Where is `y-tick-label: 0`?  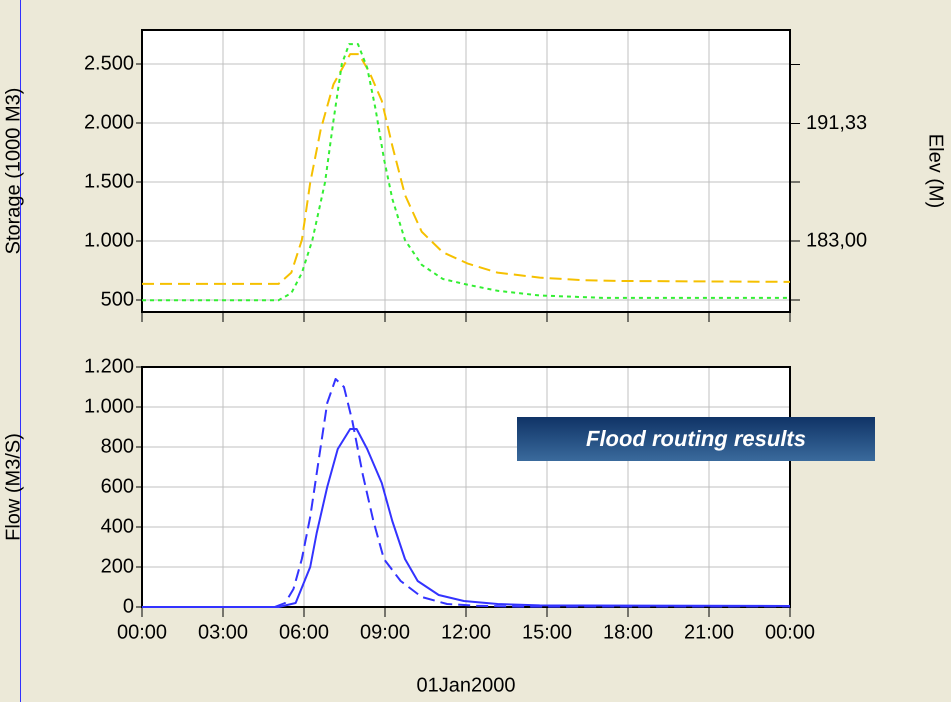 y-tick-label: 0 is located at coordinates (128, 607).